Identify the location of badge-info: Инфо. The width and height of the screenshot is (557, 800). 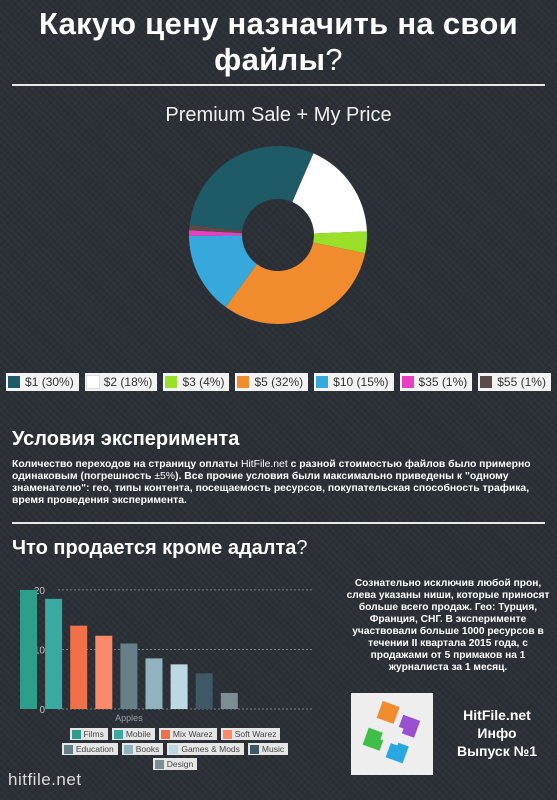
(497, 733).